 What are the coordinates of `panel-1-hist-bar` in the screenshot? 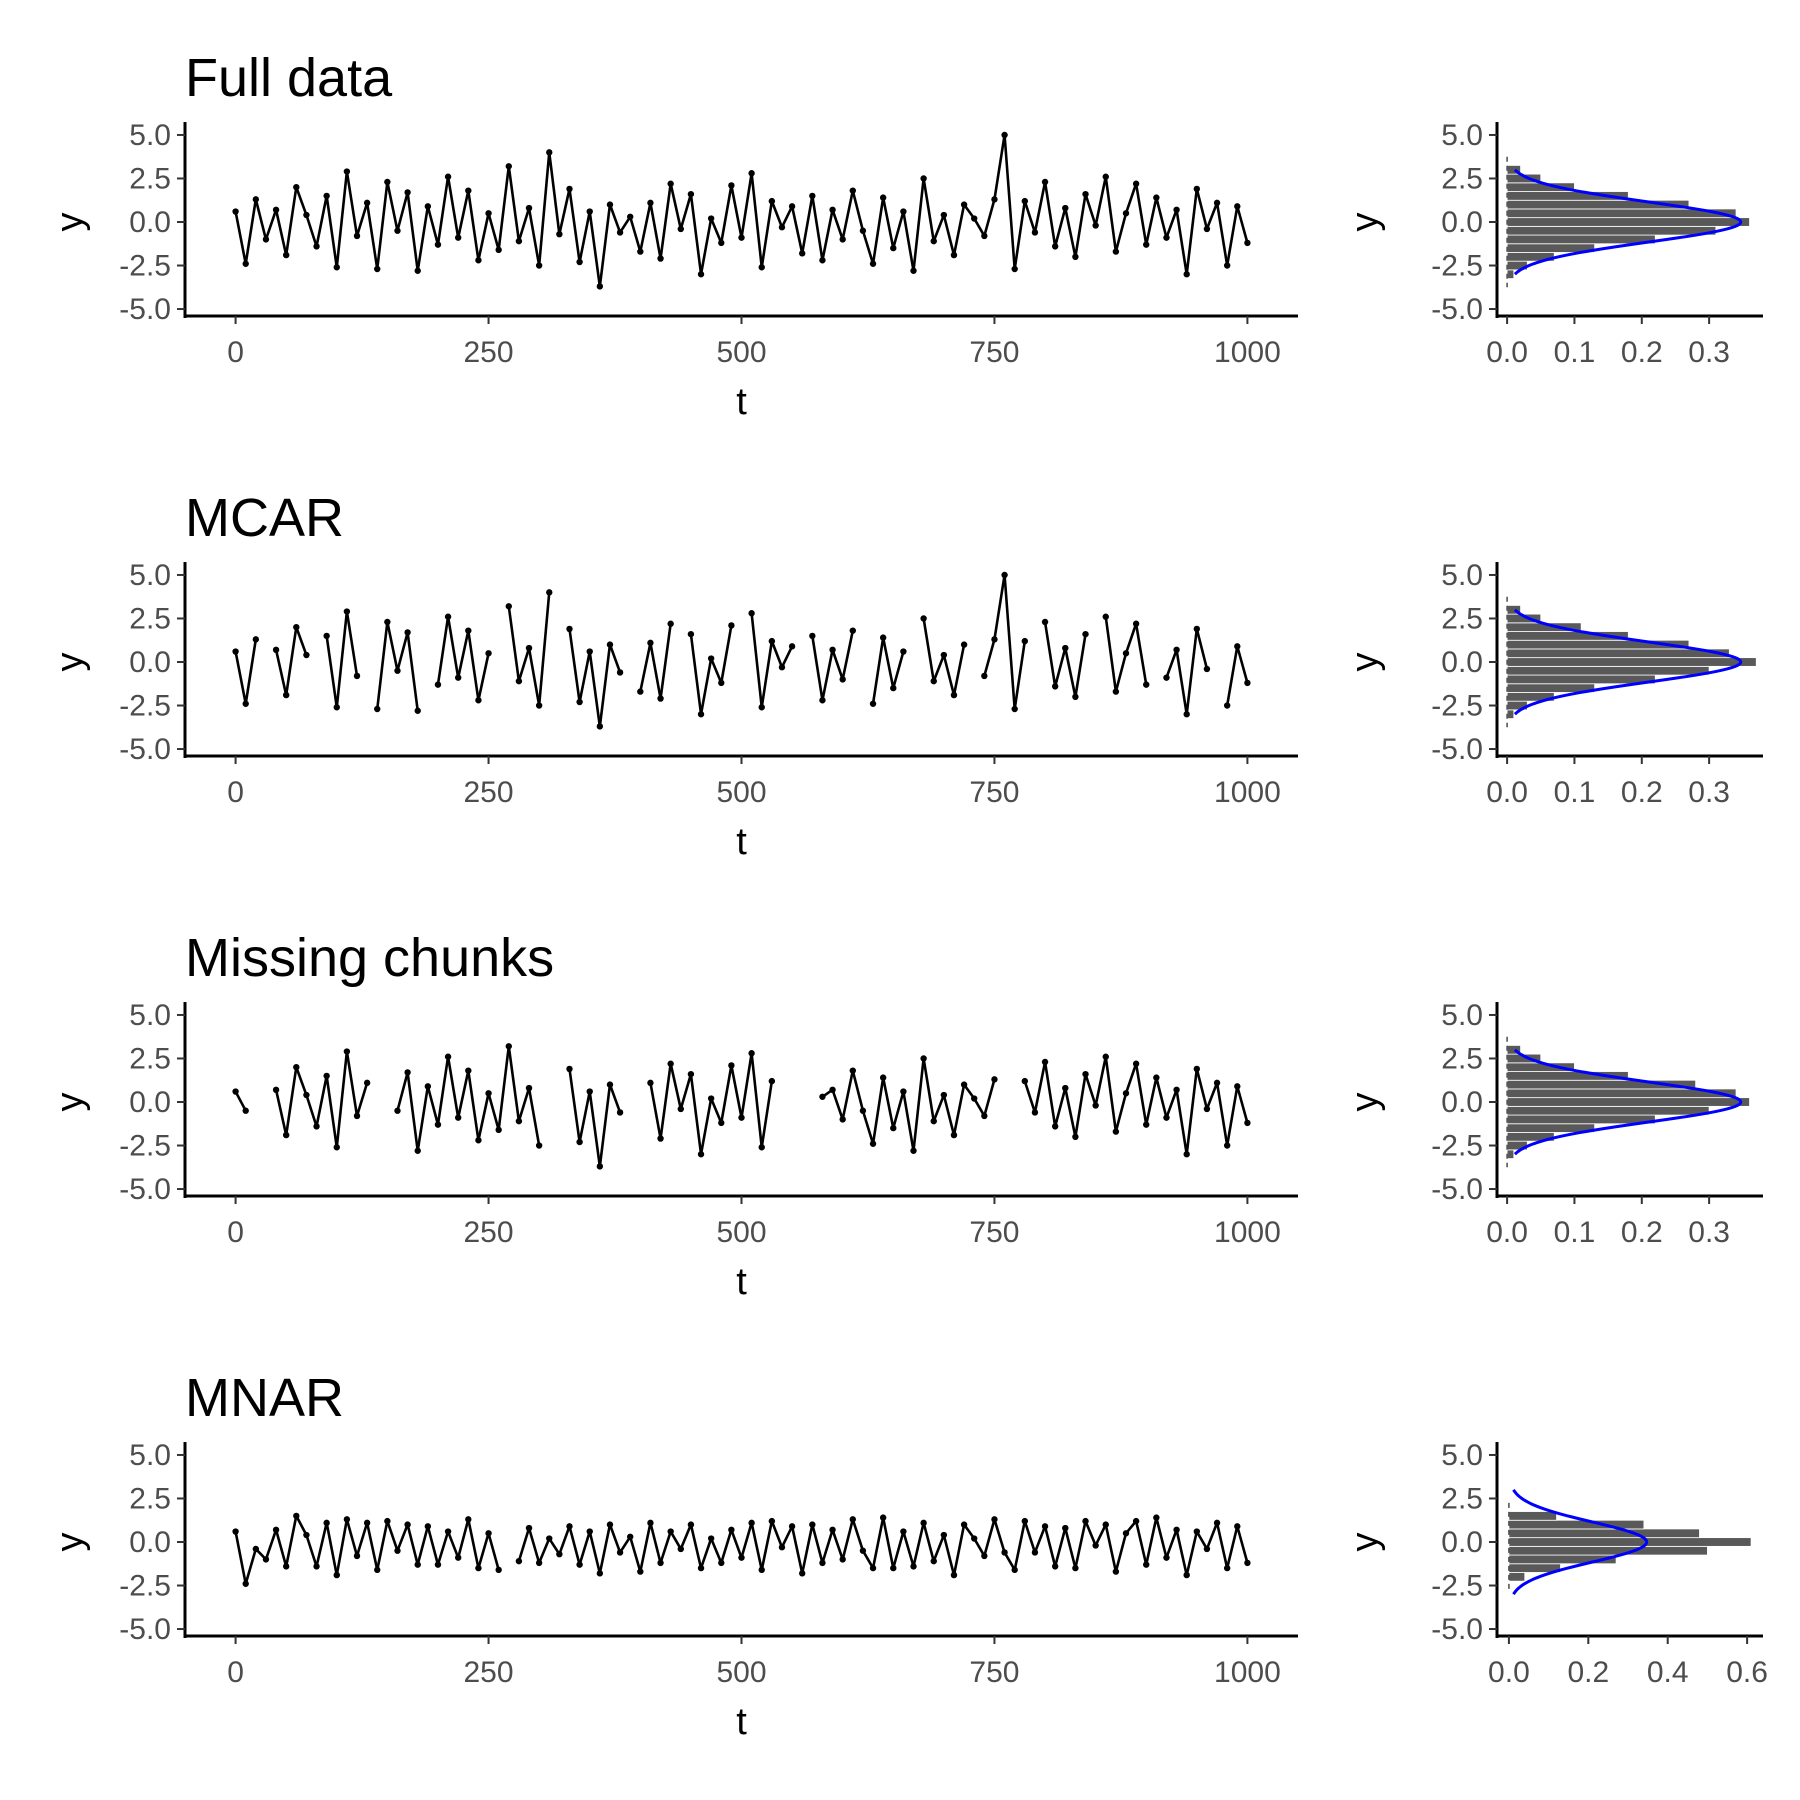 It's located at (1611, 230).